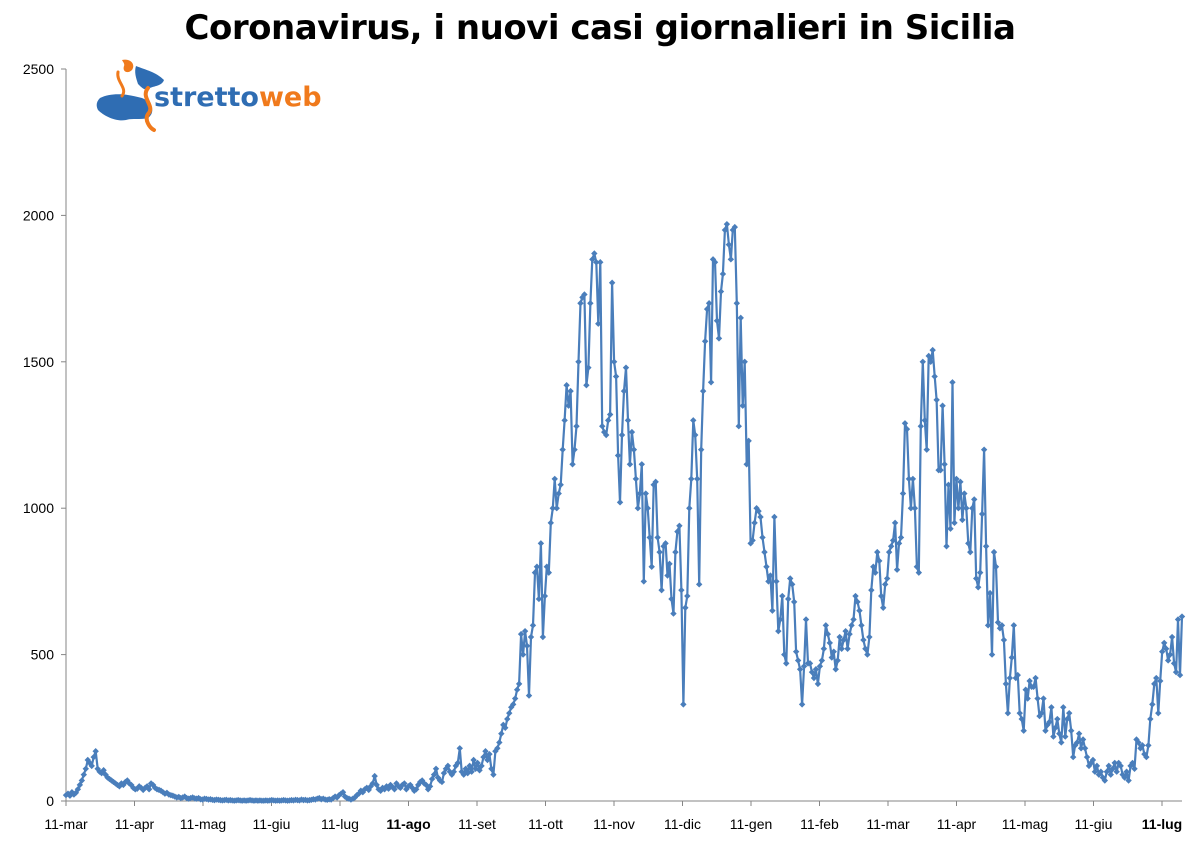  I want to click on y-tick-label: 2000, so click(38, 215).